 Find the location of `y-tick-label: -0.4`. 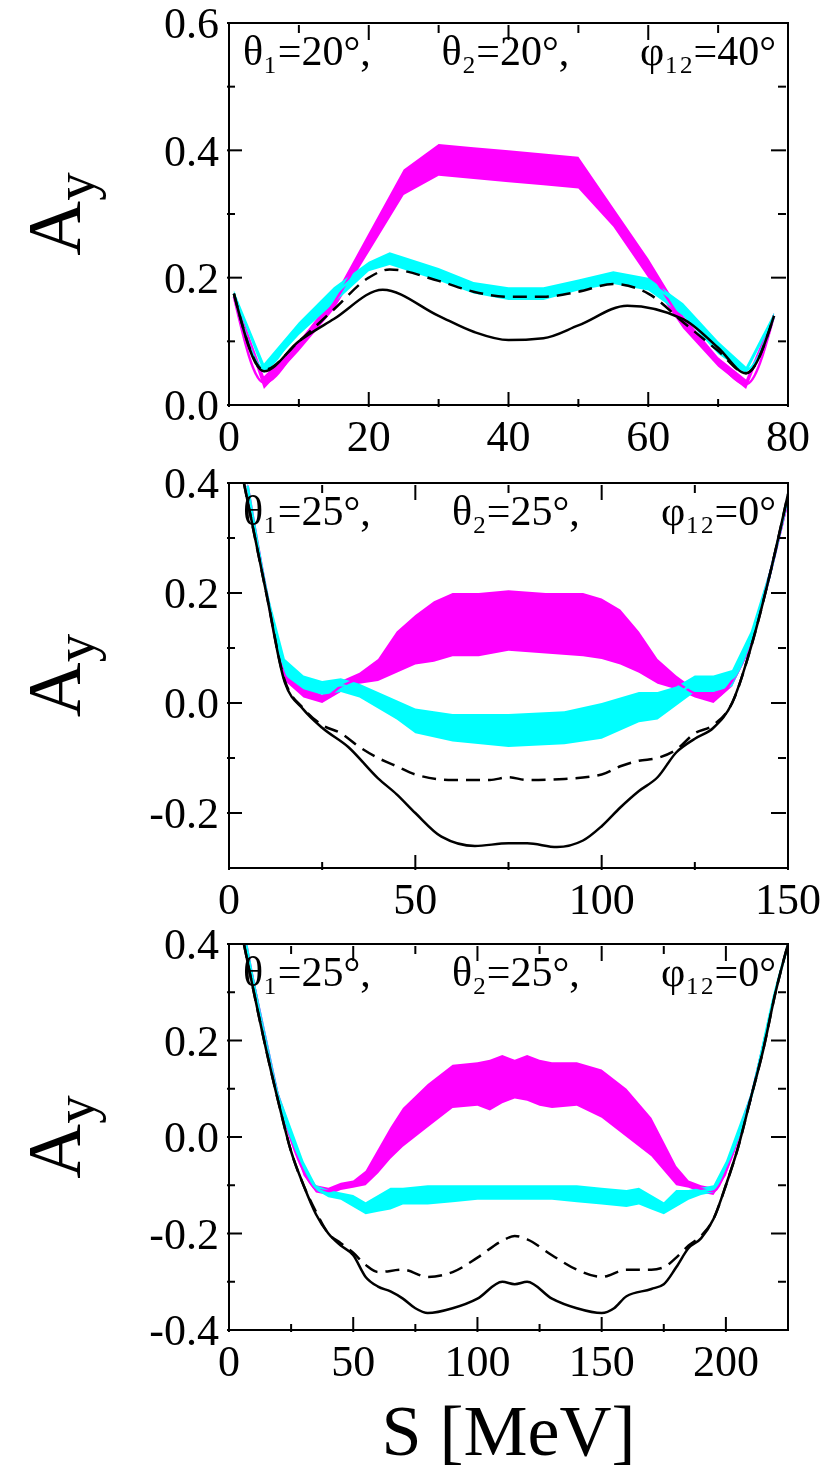

y-tick-label: -0.4 is located at coordinates (184, 1331).